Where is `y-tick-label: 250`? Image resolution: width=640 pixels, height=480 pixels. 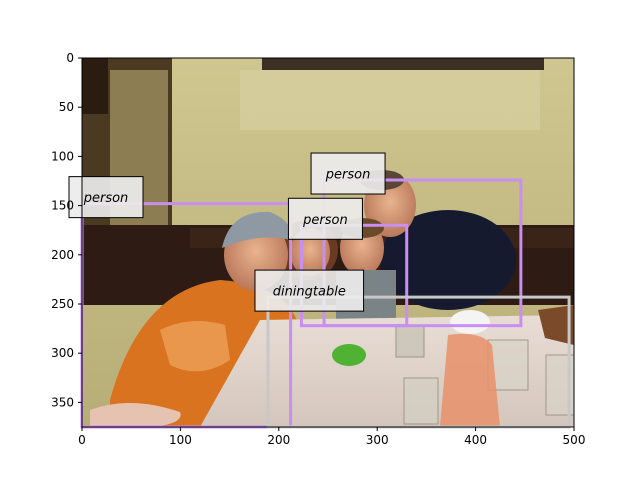
y-tick-label: 250 is located at coordinates (62, 304).